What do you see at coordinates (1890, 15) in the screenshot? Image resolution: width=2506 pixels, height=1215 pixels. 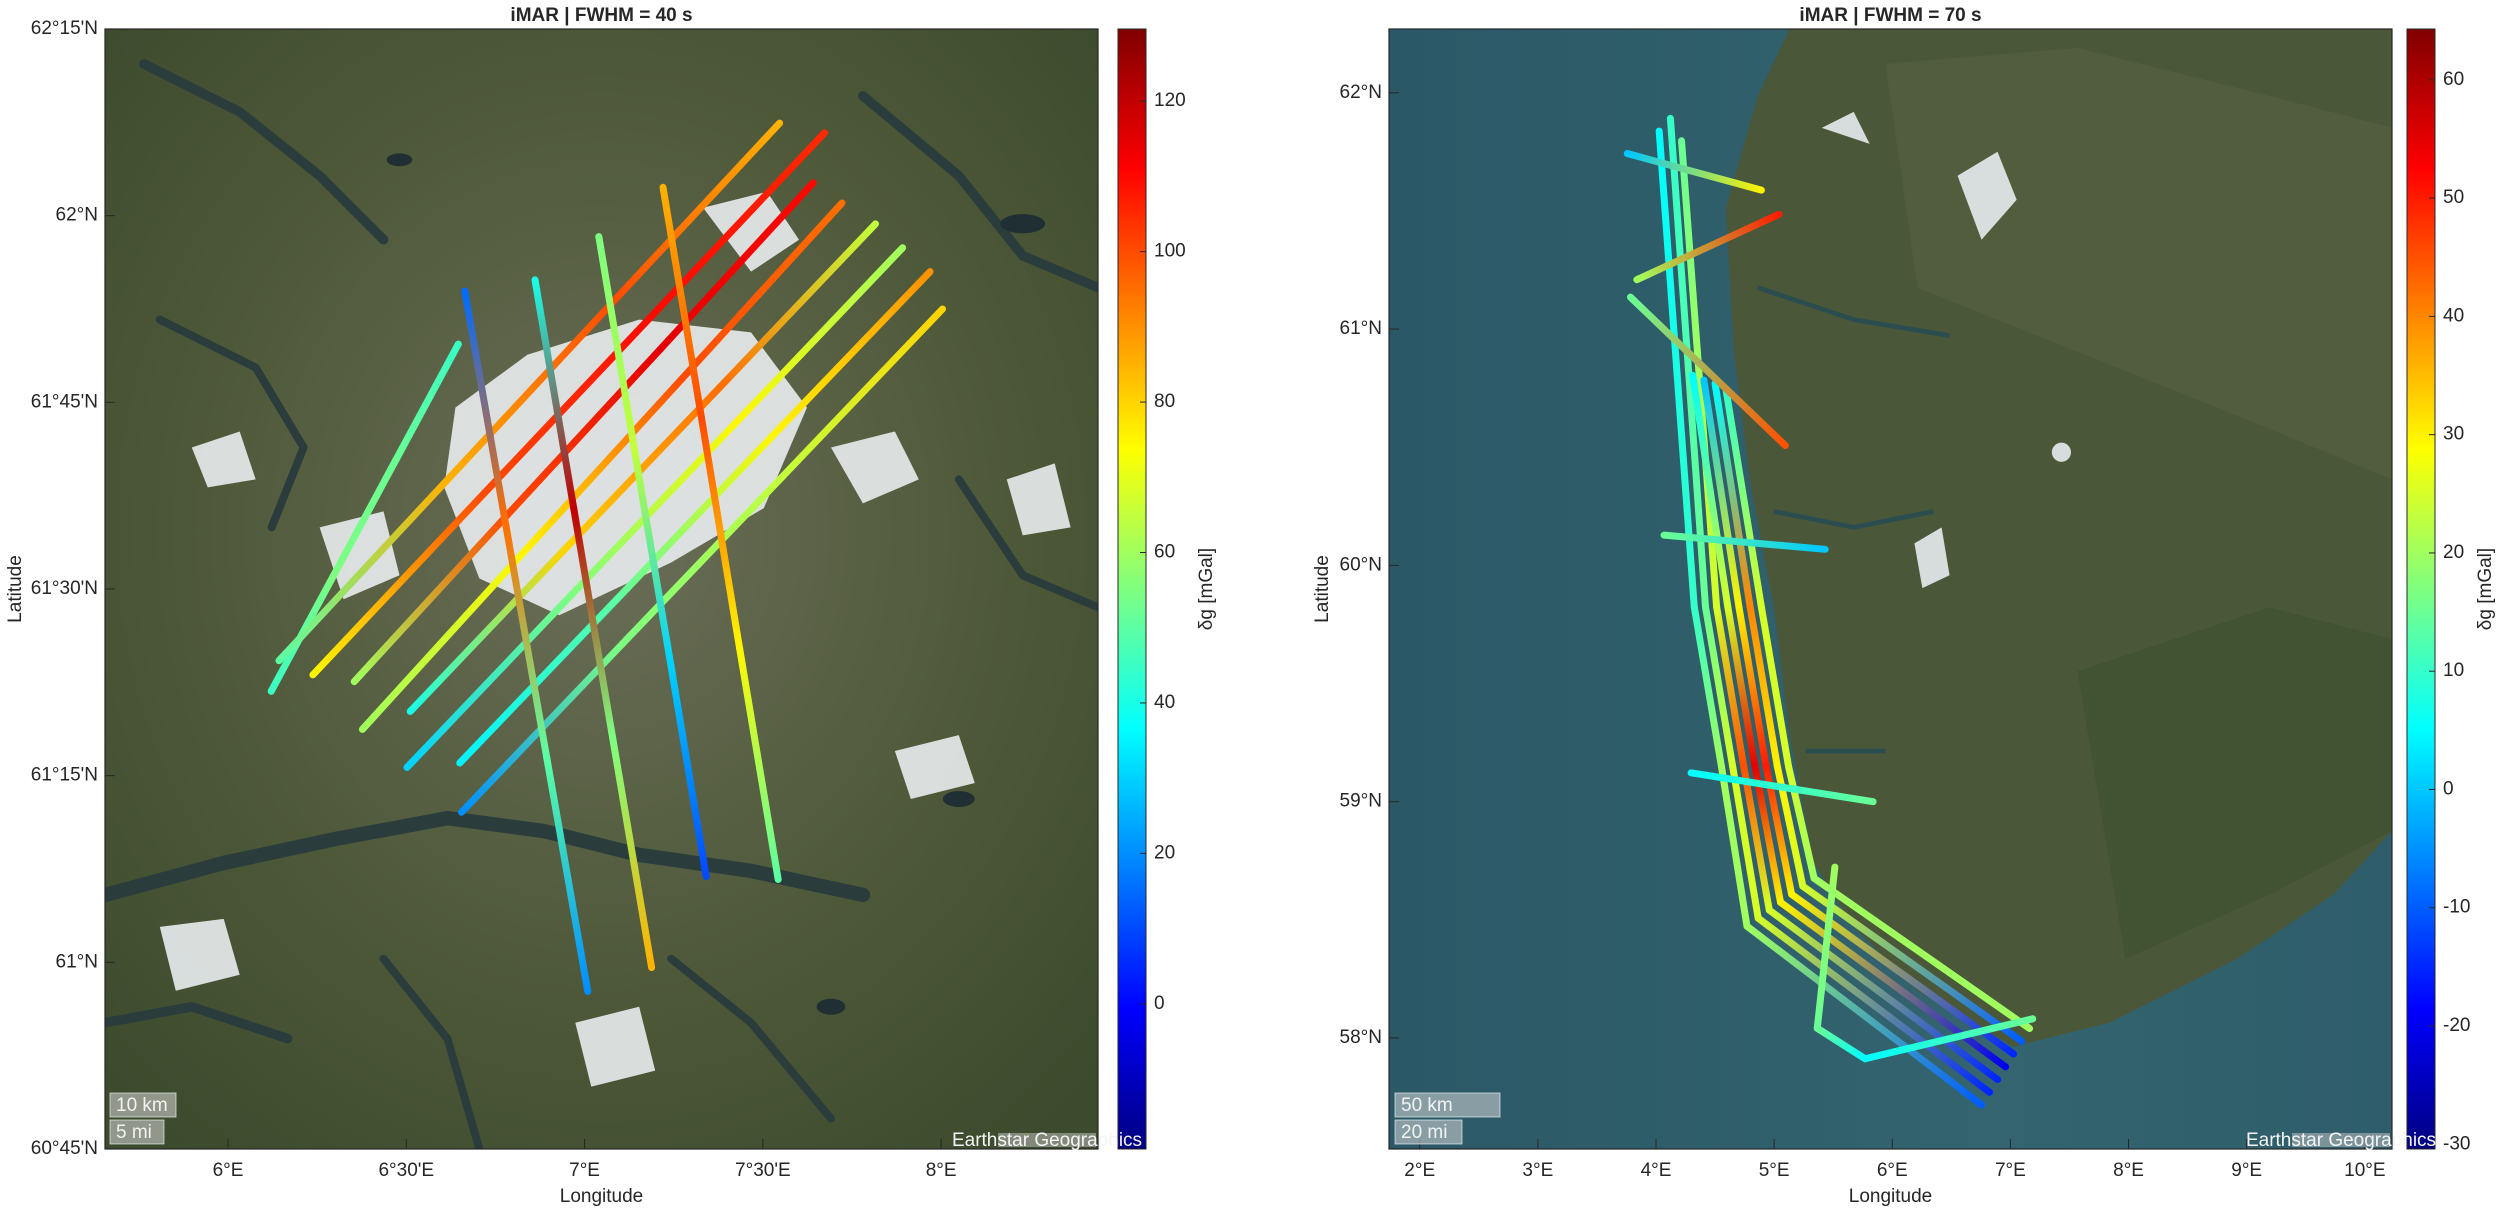 I see `panel-title: iMAR | FWHM = 70 s` at bounding box center [1890, 15].